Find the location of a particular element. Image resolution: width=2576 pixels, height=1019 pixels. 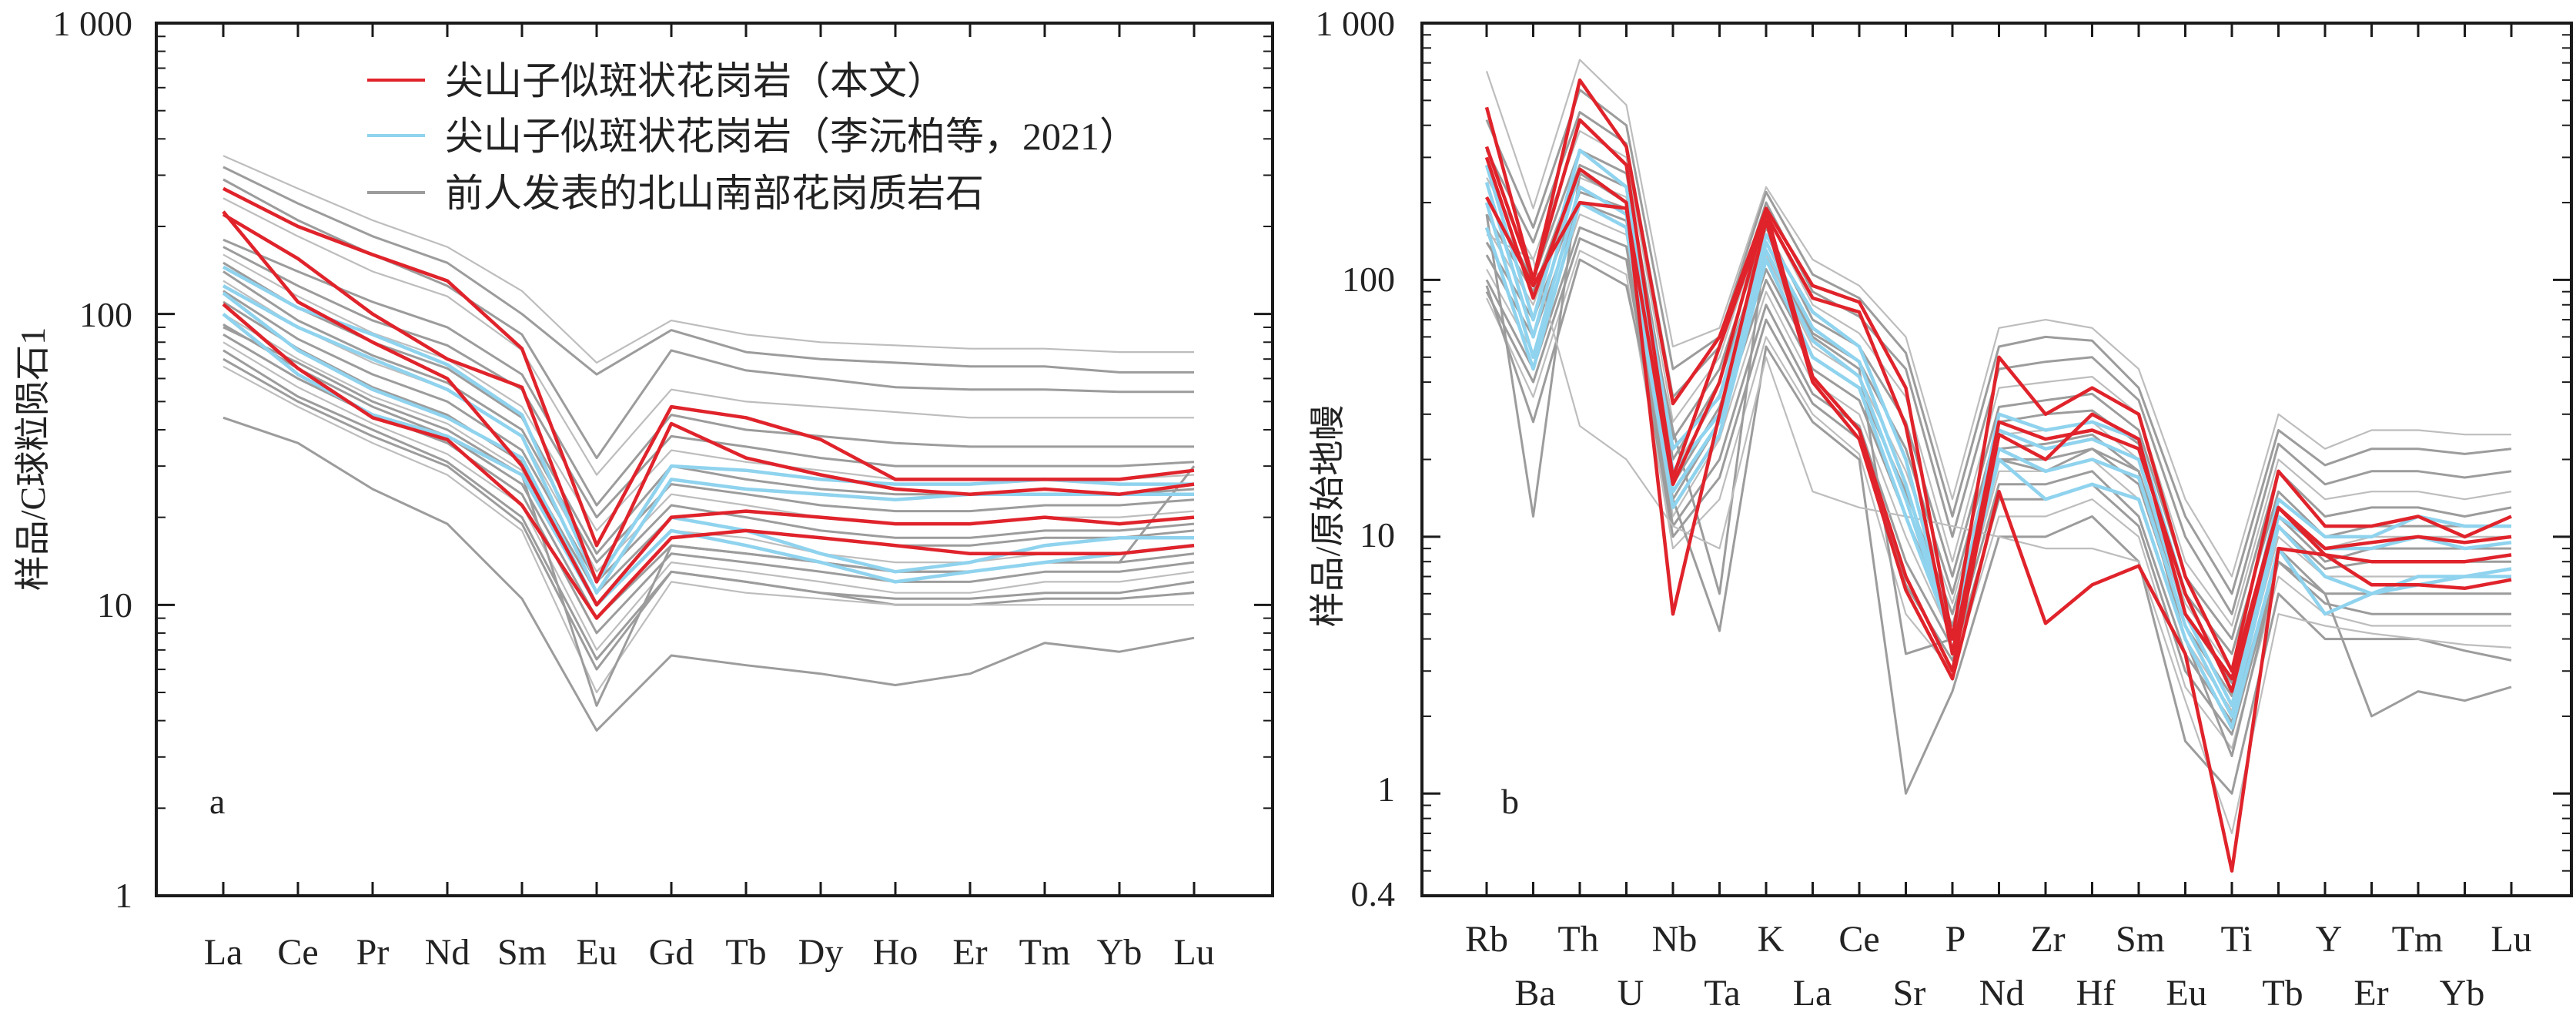

panel-a-xlabel-tb: Tb is located at coordinates (746, 952).